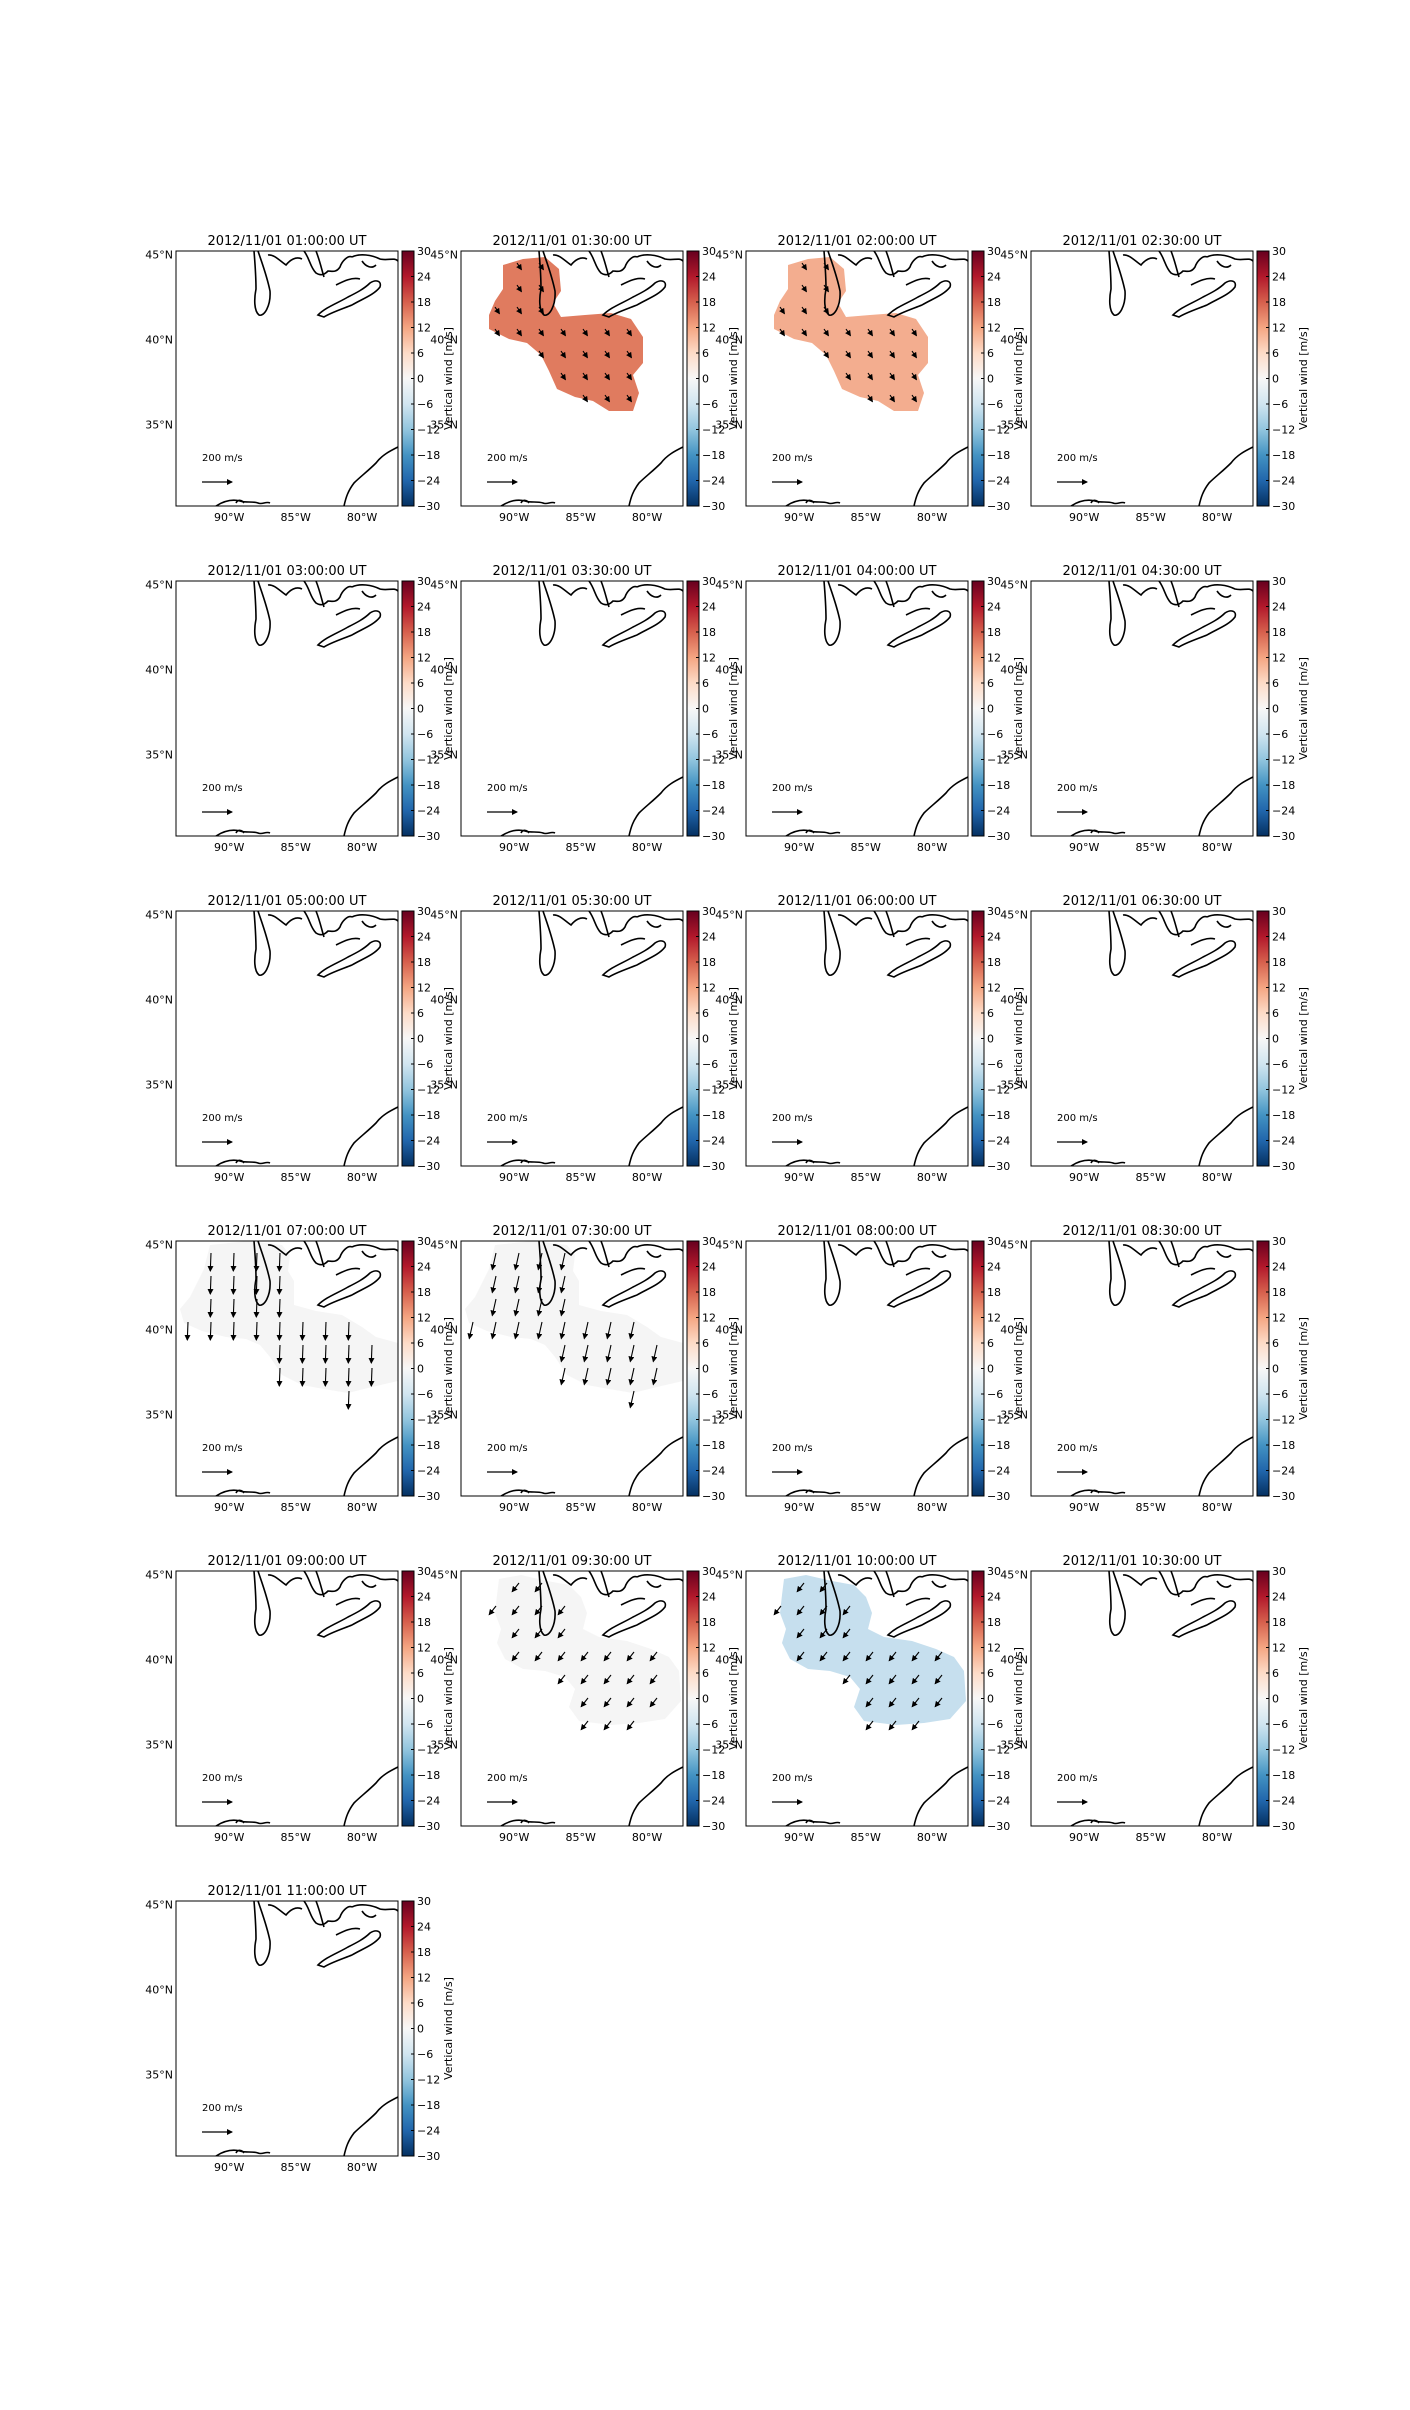 Image resolution: width=1410 pixels, height=2410 pixels. What do you see at coordinates (856, 1561) in the screenshot?
I see `panel-title: 2012/11/01 10:00:00 UT` at bounding box center [856, 1561].